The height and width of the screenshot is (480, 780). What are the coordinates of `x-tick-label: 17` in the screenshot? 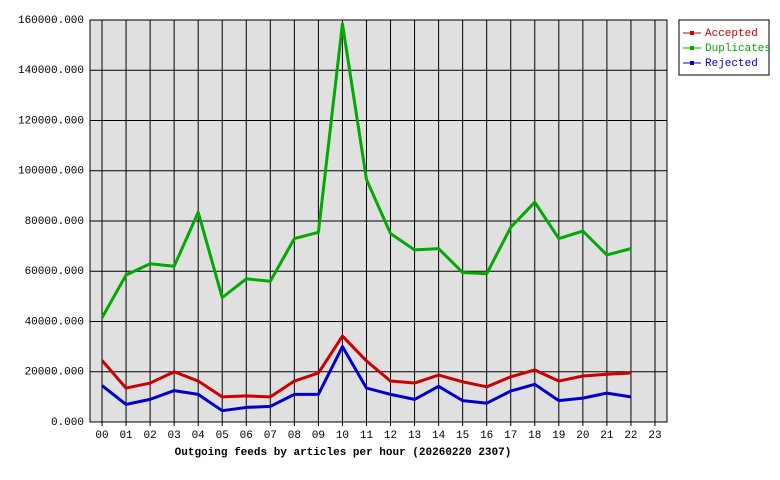 It's located at (510, 436).